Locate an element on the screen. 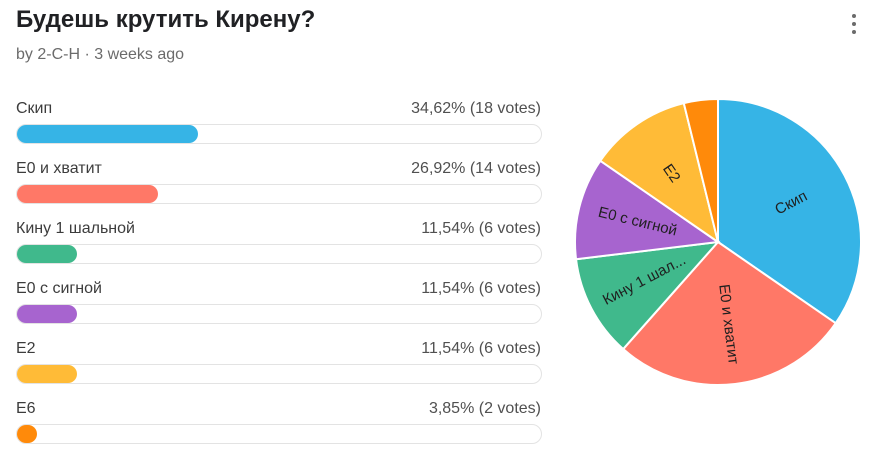  poll-option: E6 3,85% (2 votes) is located at coordinates (279, 426).